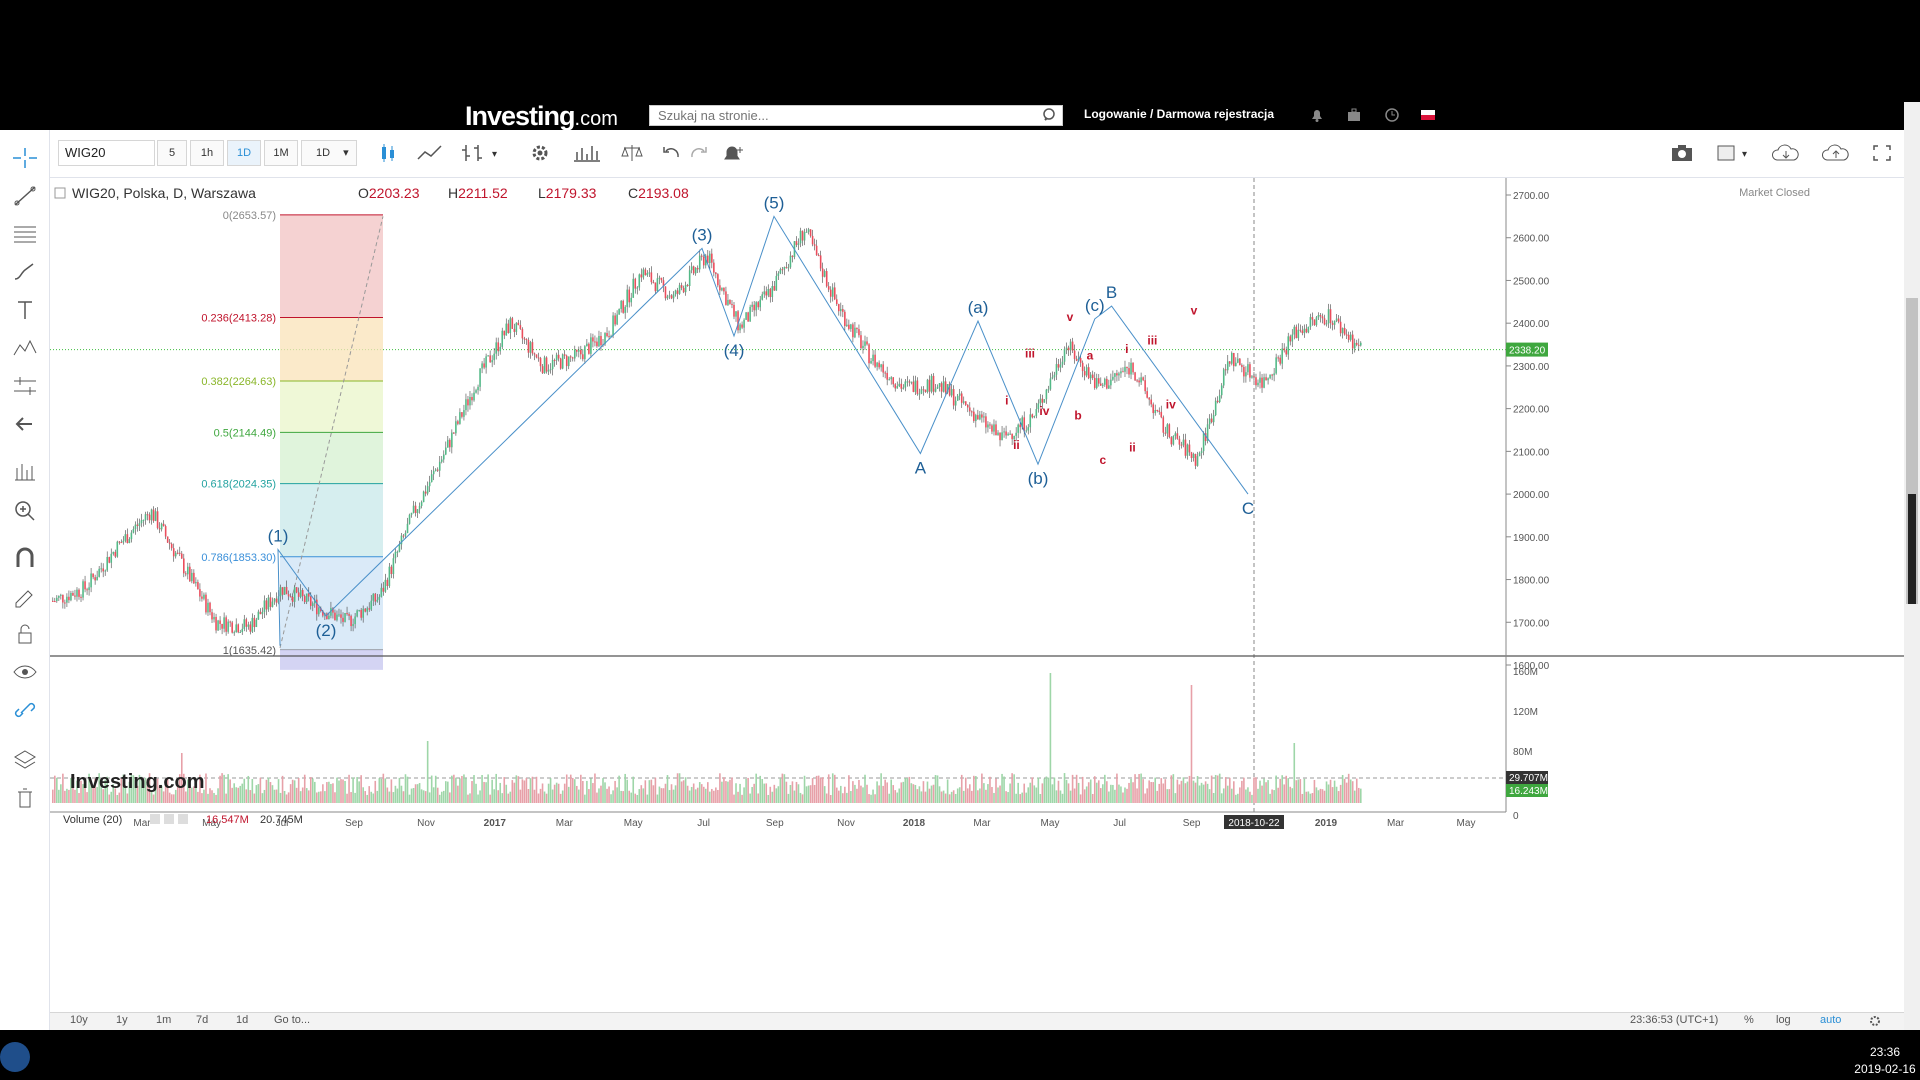  Describe the element at coordinates (25, 234) in the screenshot. I see `fib-icon` at that location.